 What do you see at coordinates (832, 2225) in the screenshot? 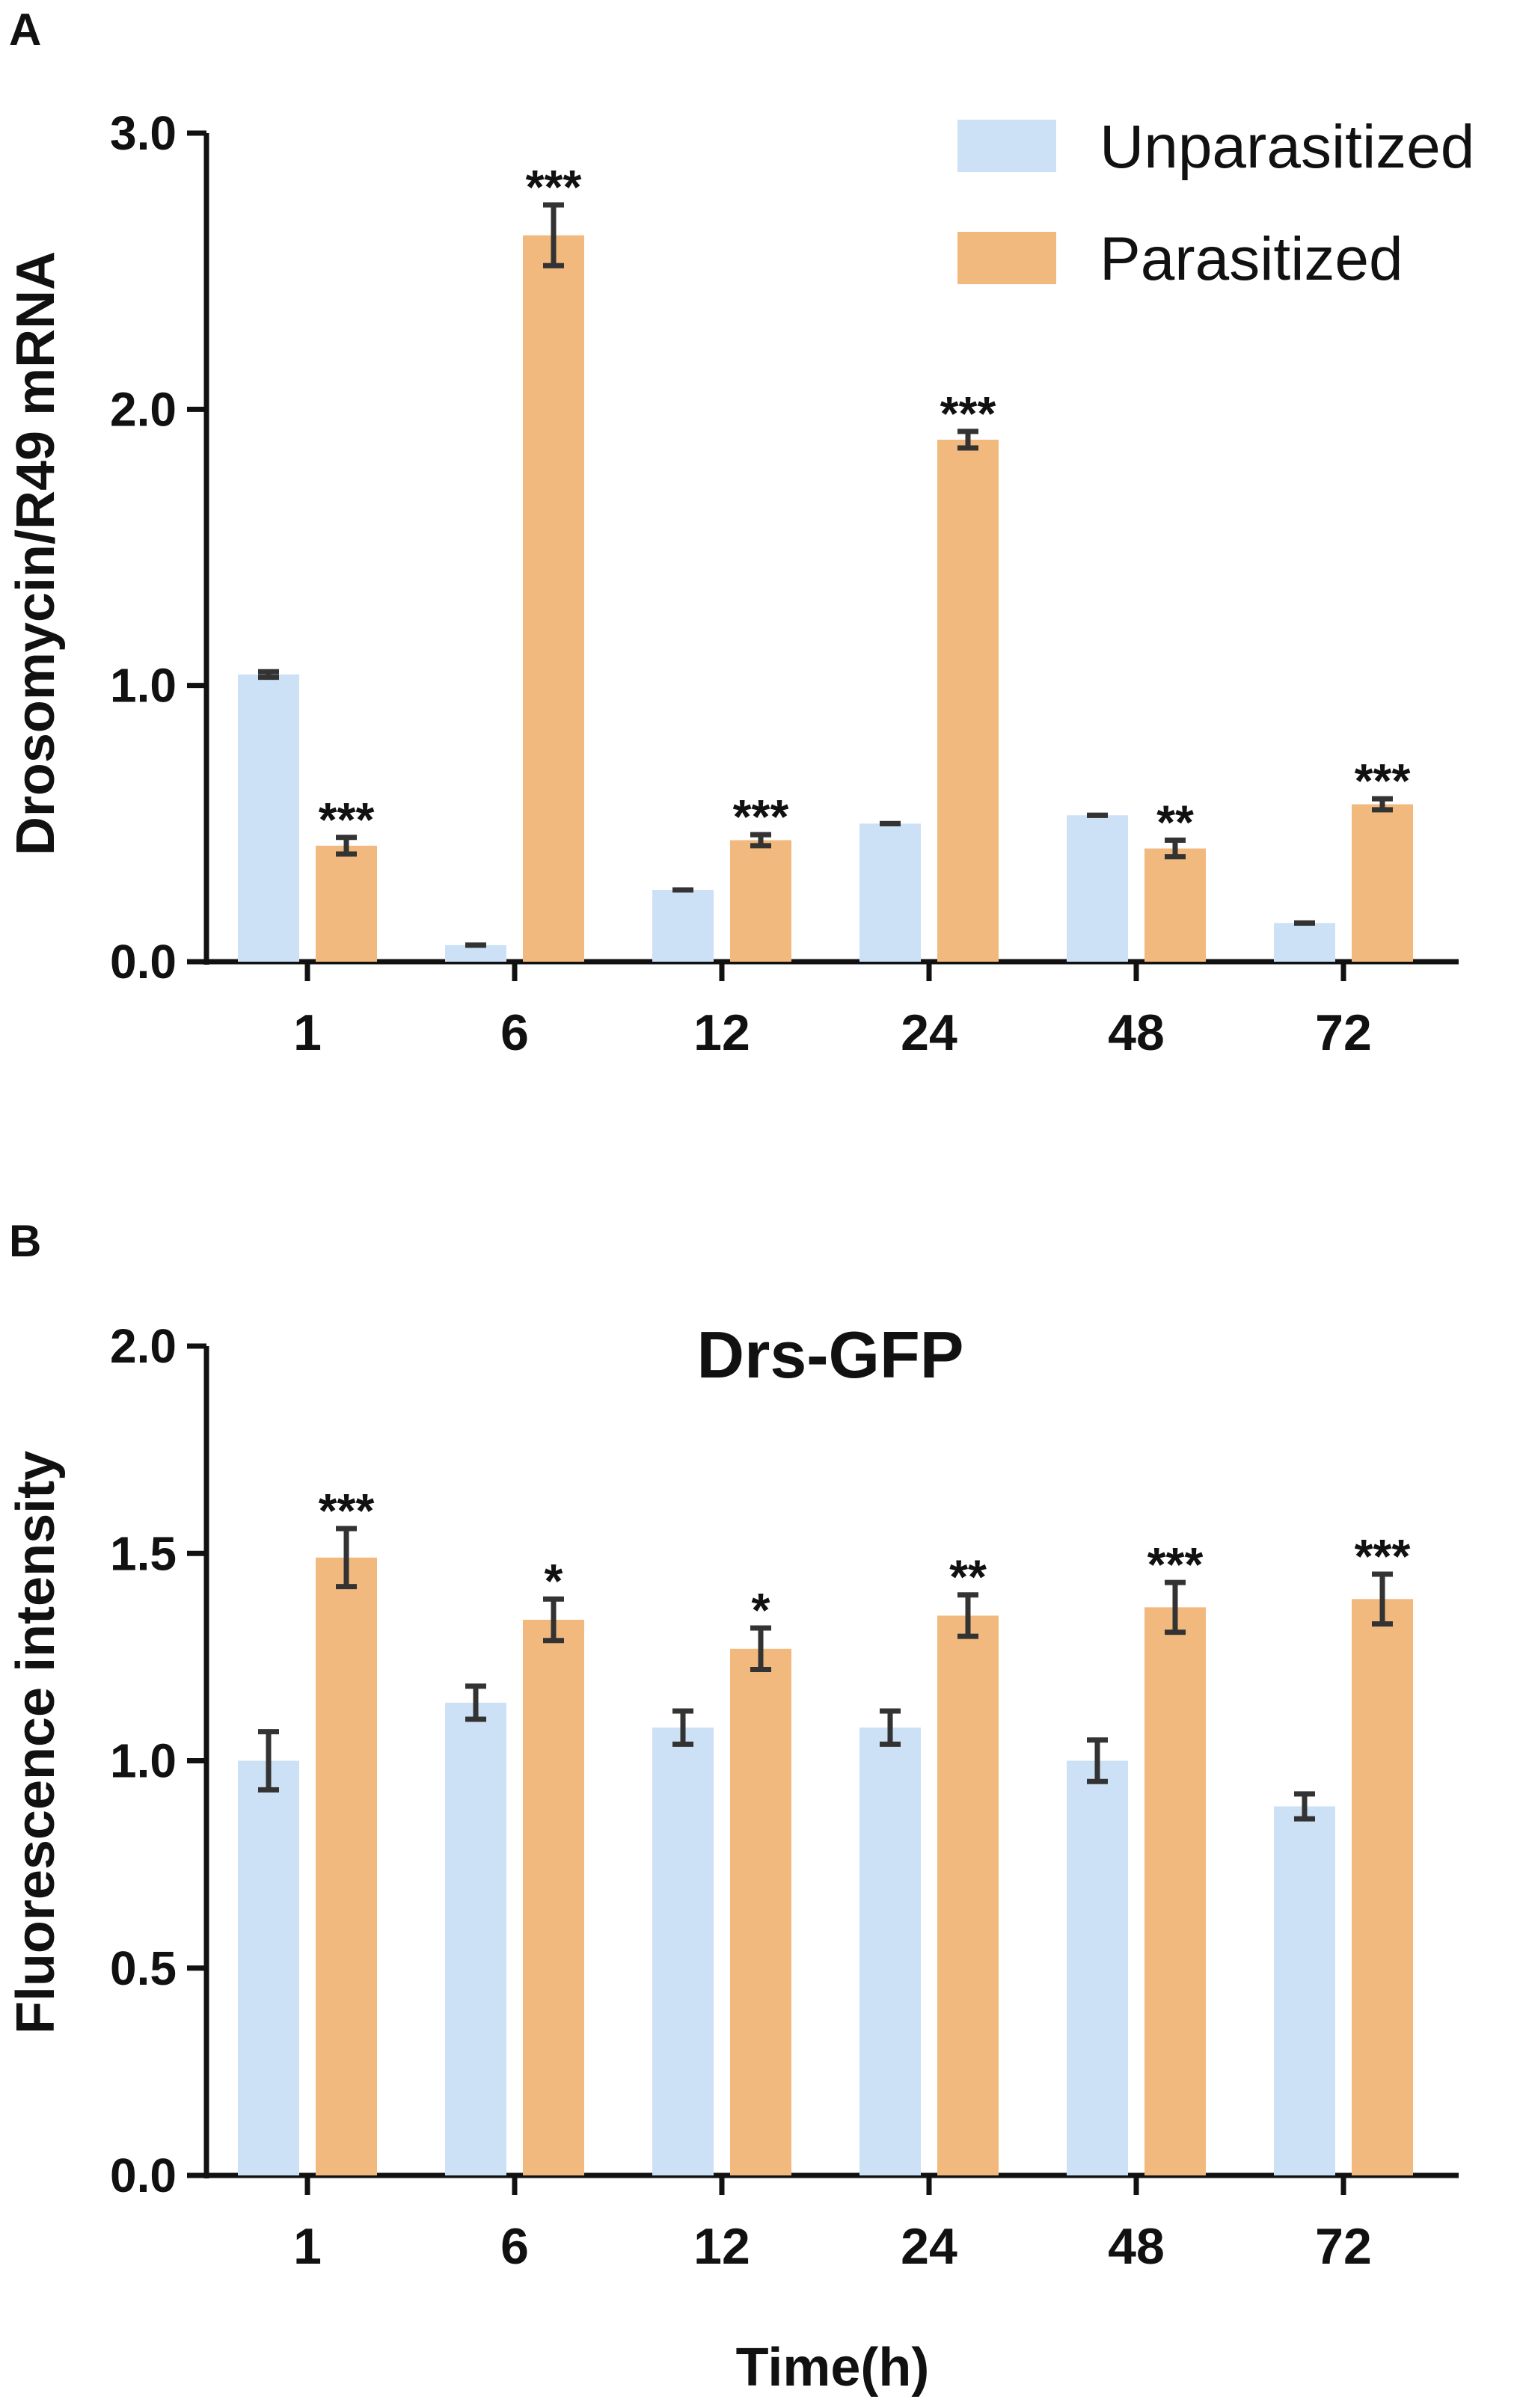
I see `x-tick-labels-b: 1 6 12 24 48 72` at bounding box center [832, 2225].